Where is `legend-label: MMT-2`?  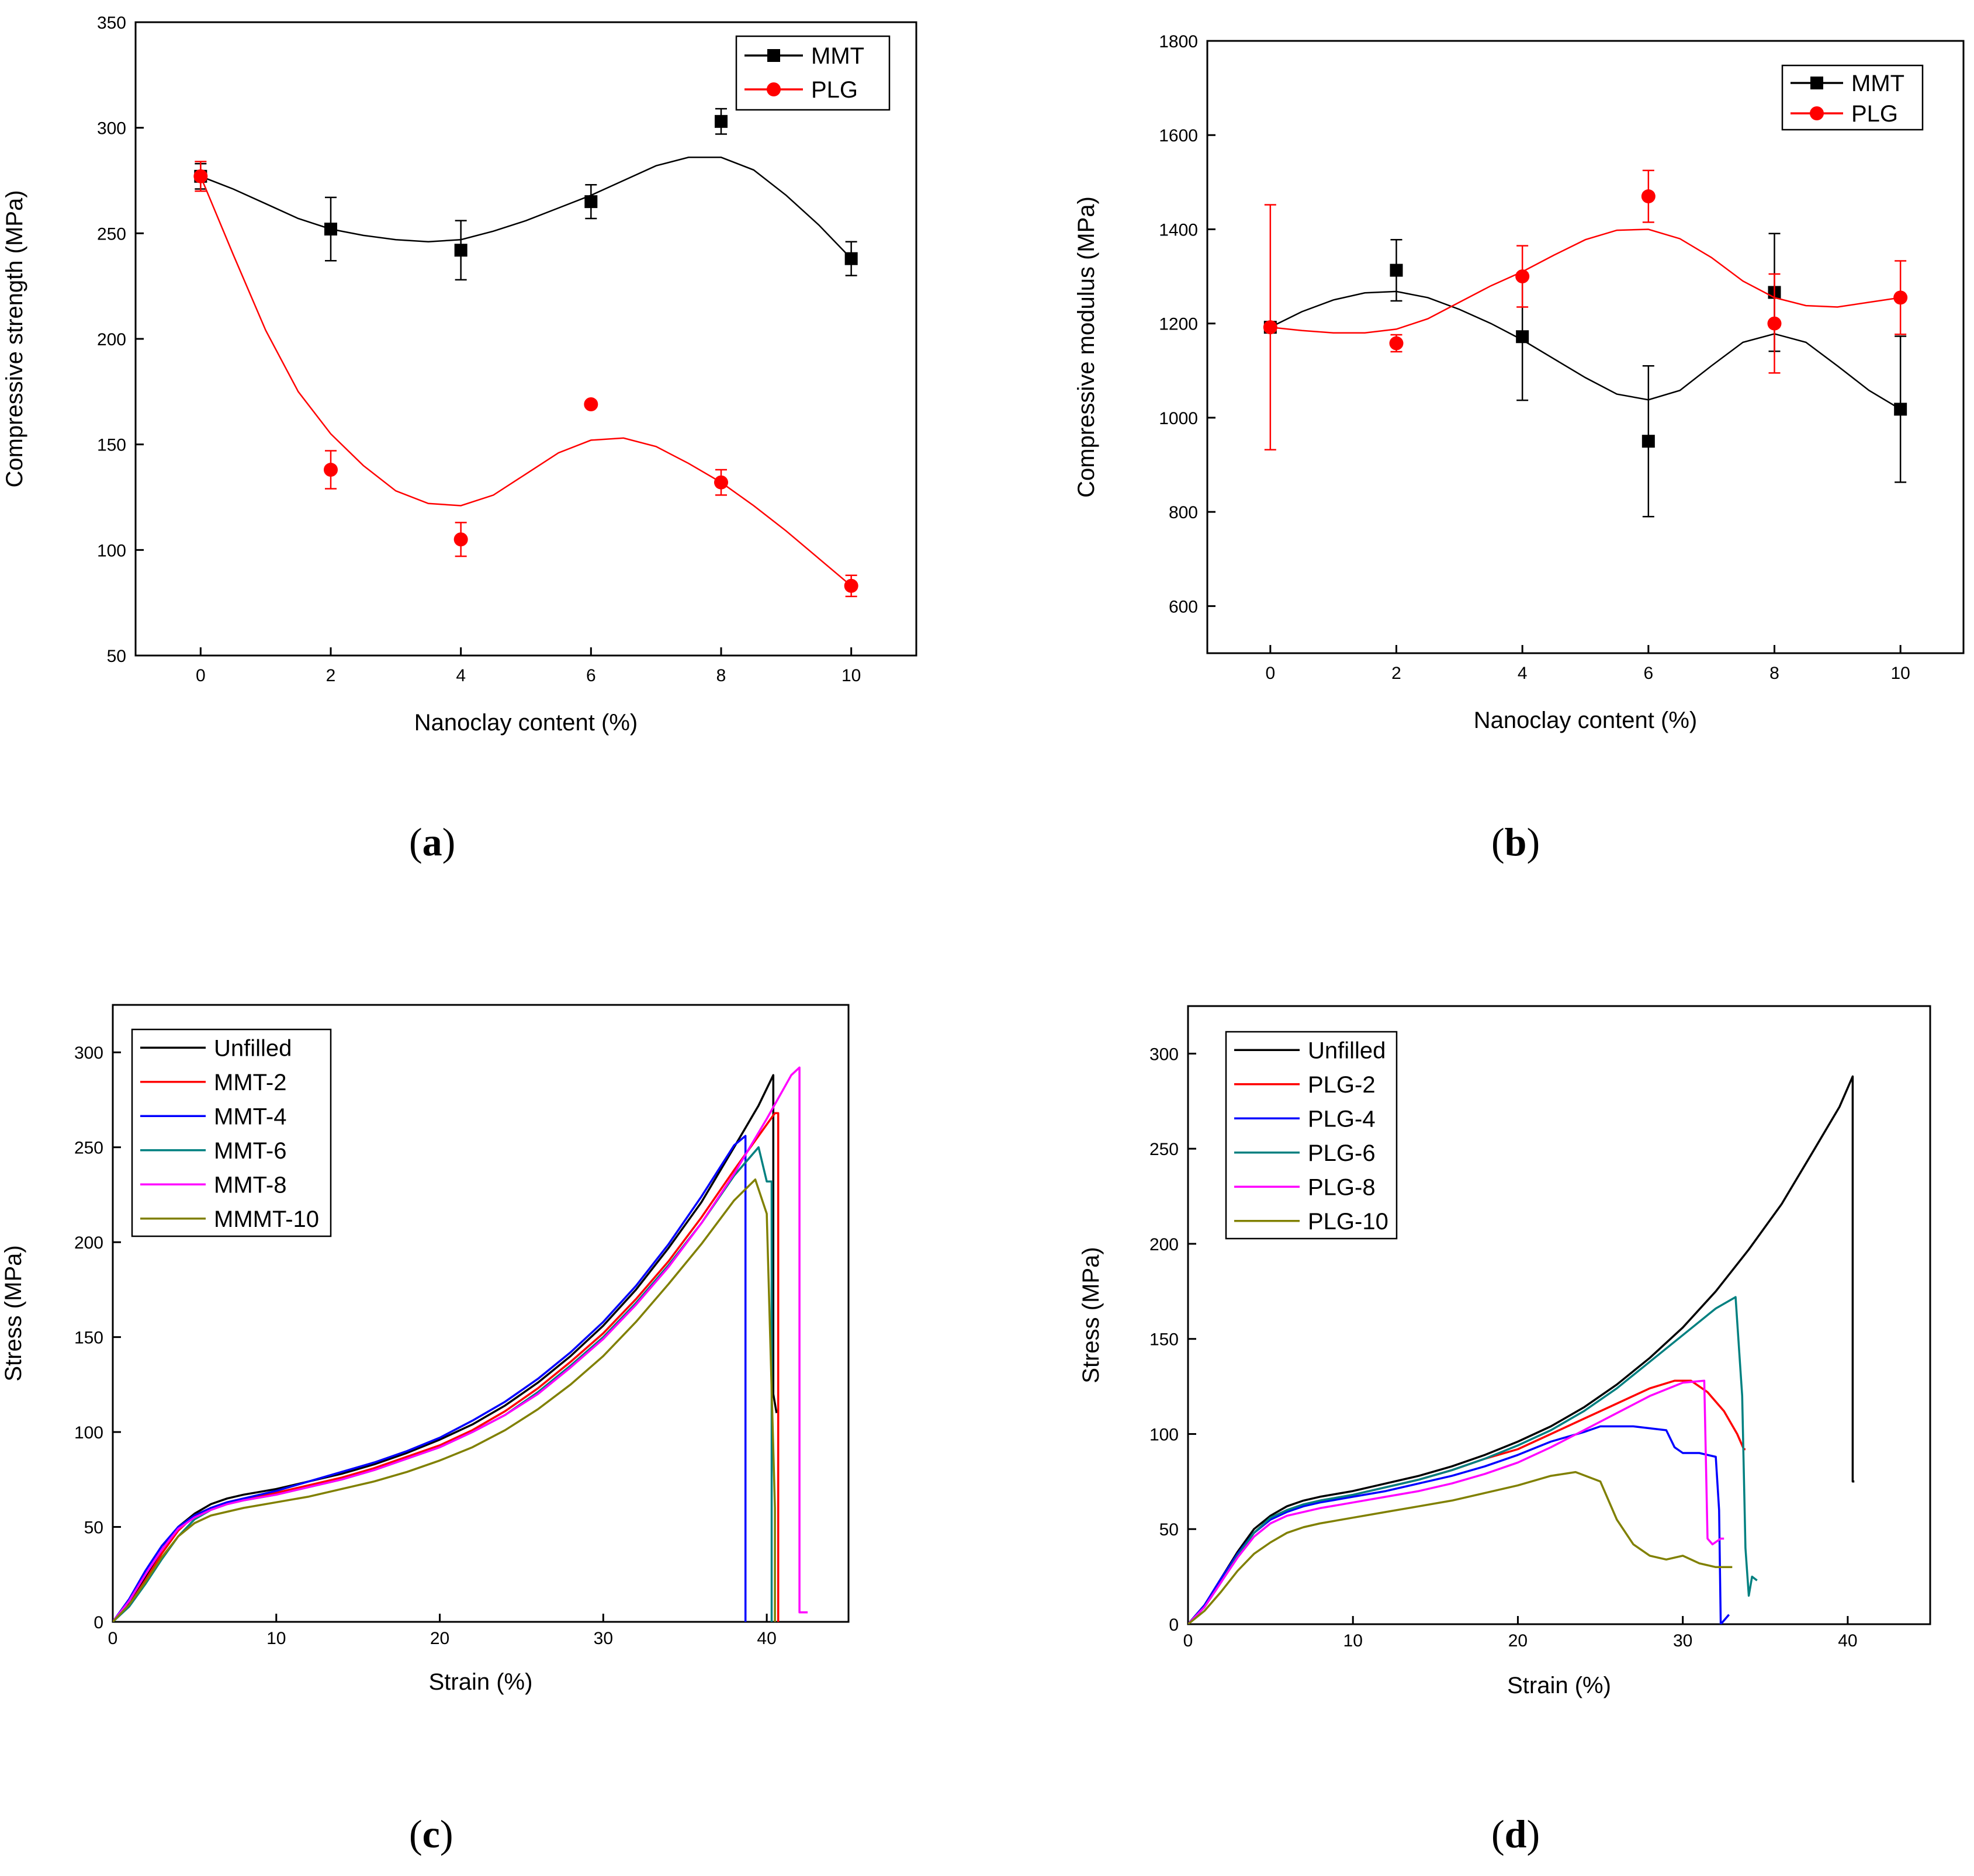 legend-label: MMT-2 is located at coordinates (250, 1082).